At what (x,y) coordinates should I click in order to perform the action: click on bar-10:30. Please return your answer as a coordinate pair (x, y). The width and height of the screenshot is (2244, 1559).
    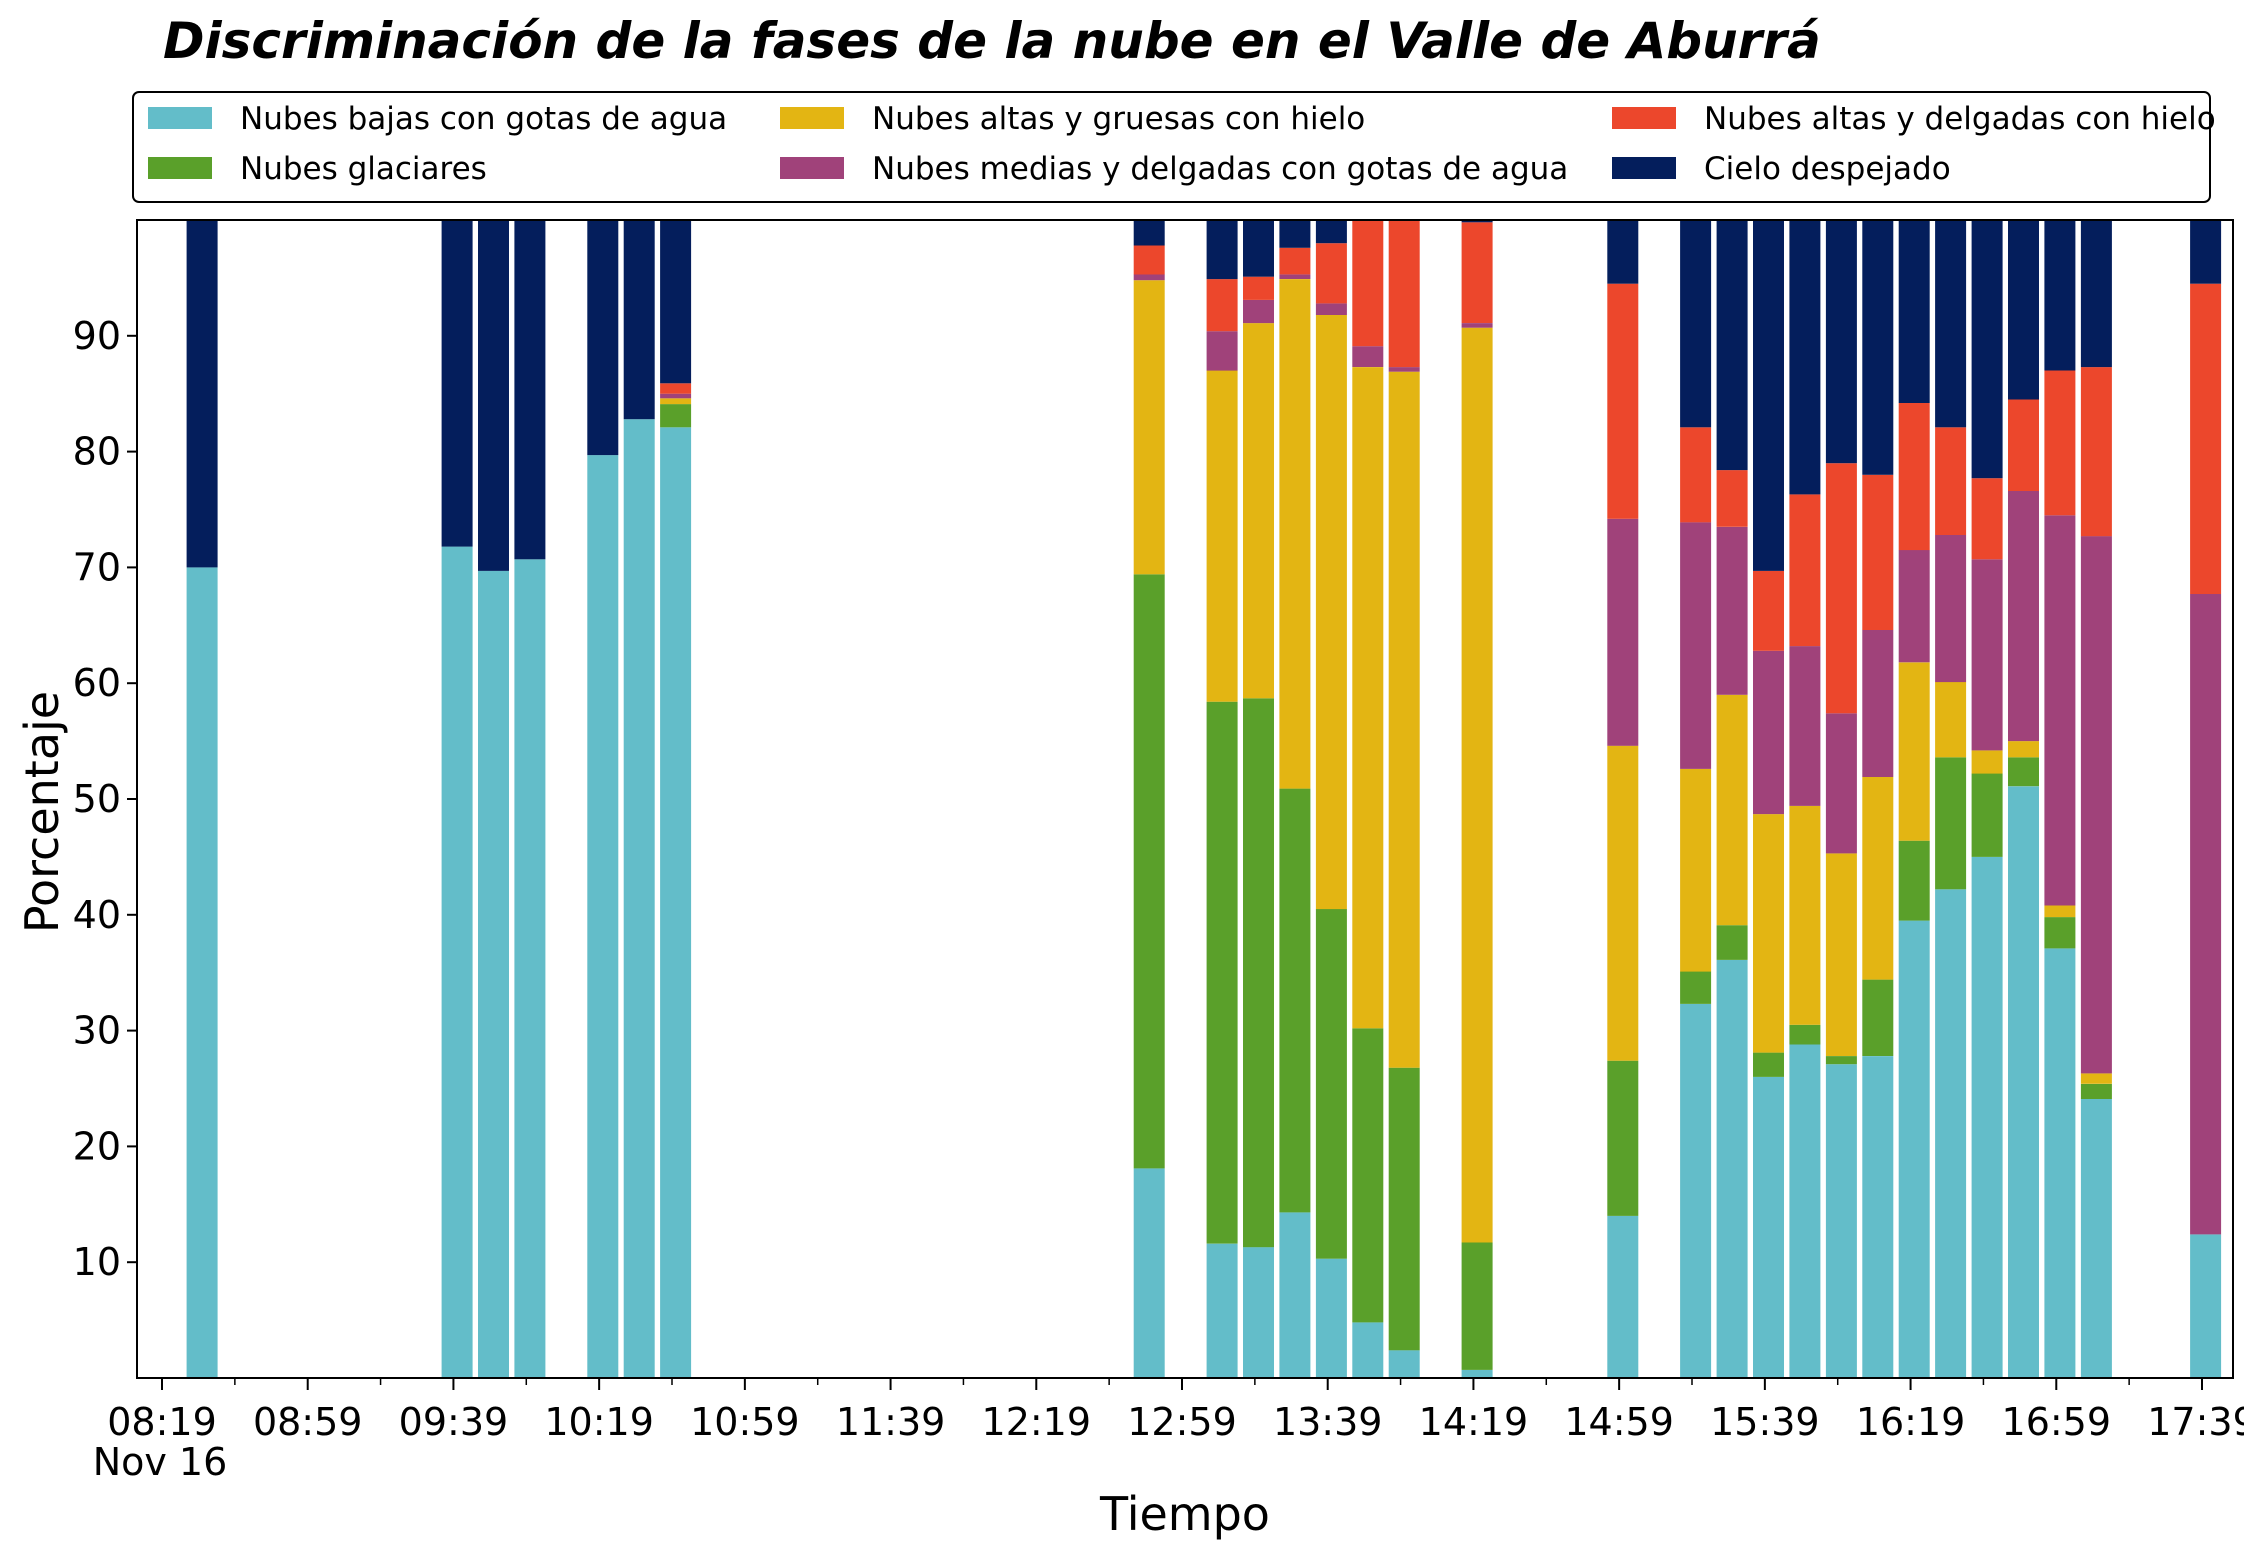
    Looking at the image, I should click on (639, 799).